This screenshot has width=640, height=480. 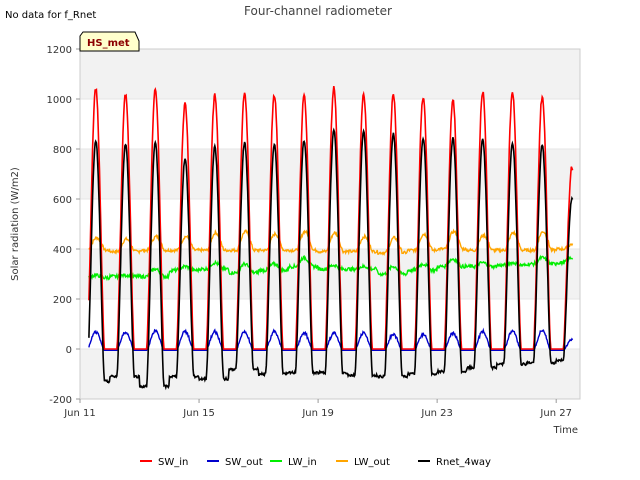 What do you see at coordinates (50, 15) in the screenshot?
I see `no-data-note: No data for f_Rnet` at bounding box center [50, 15].